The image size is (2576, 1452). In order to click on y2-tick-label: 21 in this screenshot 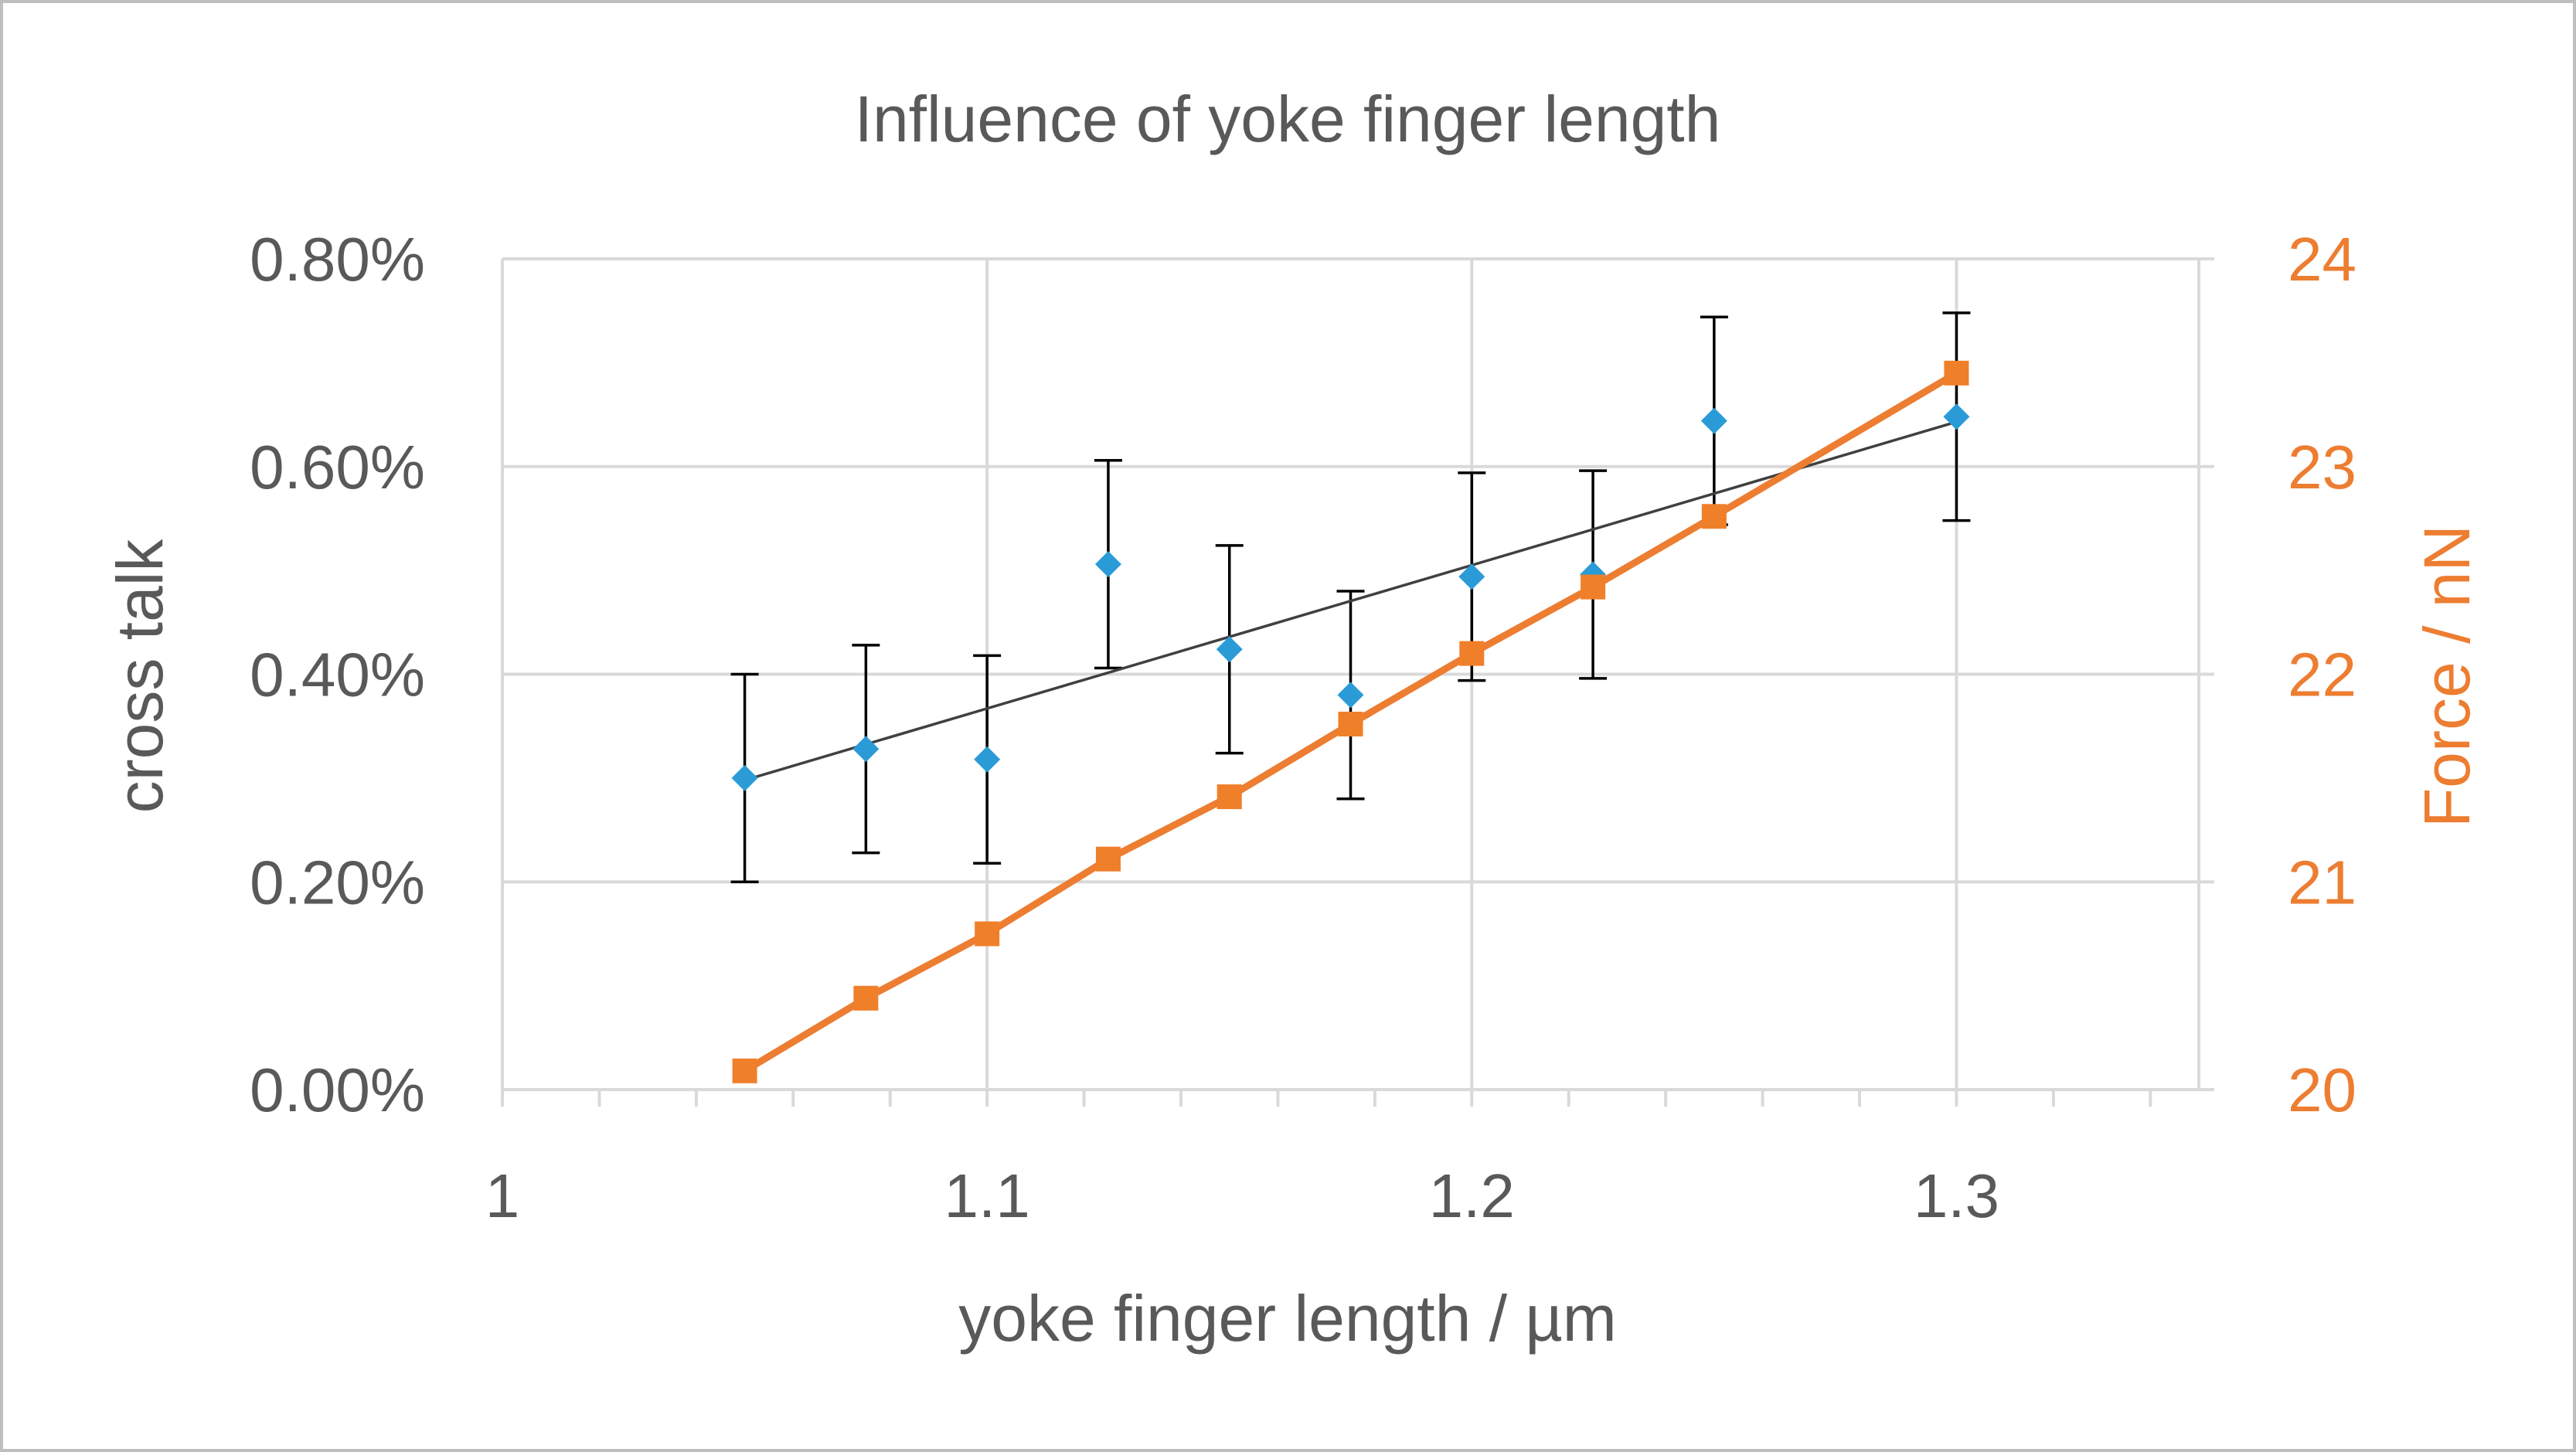, I will do `click(2322, 882)`.